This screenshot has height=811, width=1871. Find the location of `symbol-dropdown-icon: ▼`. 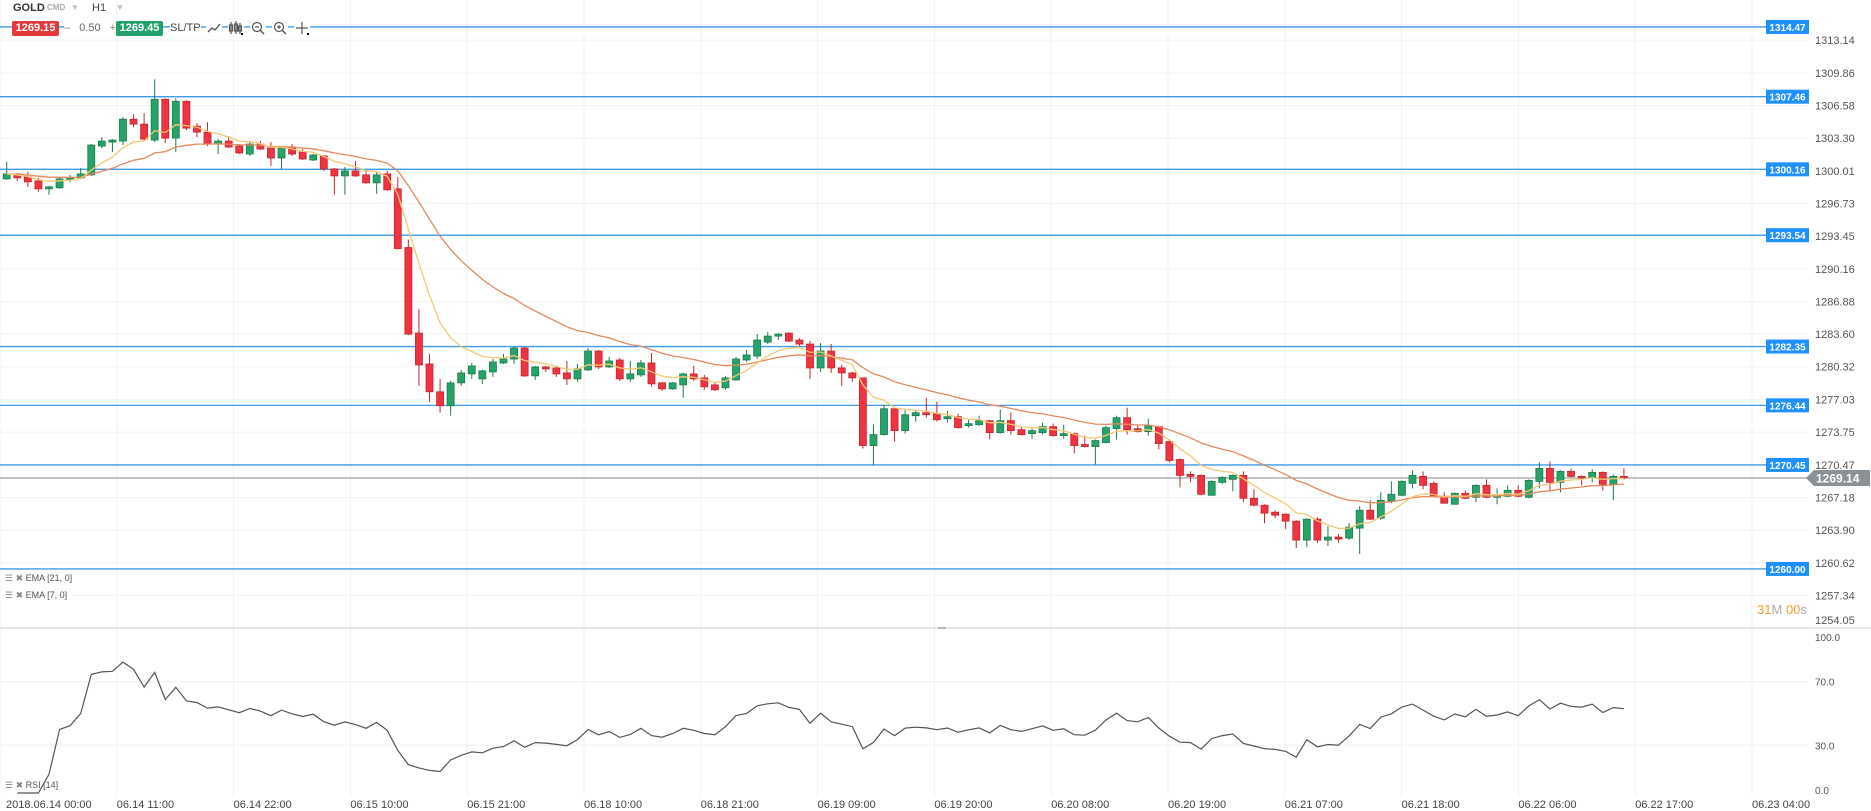

symbol-dropdown-icon: ▼ is located at coordinates (75, 7).